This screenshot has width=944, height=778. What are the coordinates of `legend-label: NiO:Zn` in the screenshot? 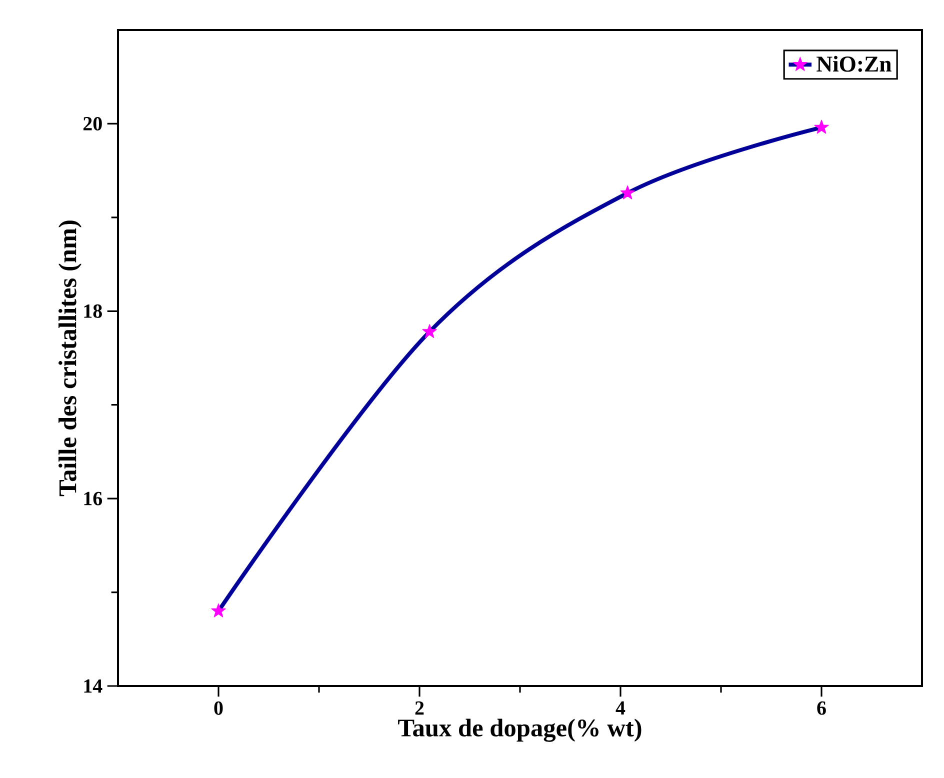 It's located at (854, 64).